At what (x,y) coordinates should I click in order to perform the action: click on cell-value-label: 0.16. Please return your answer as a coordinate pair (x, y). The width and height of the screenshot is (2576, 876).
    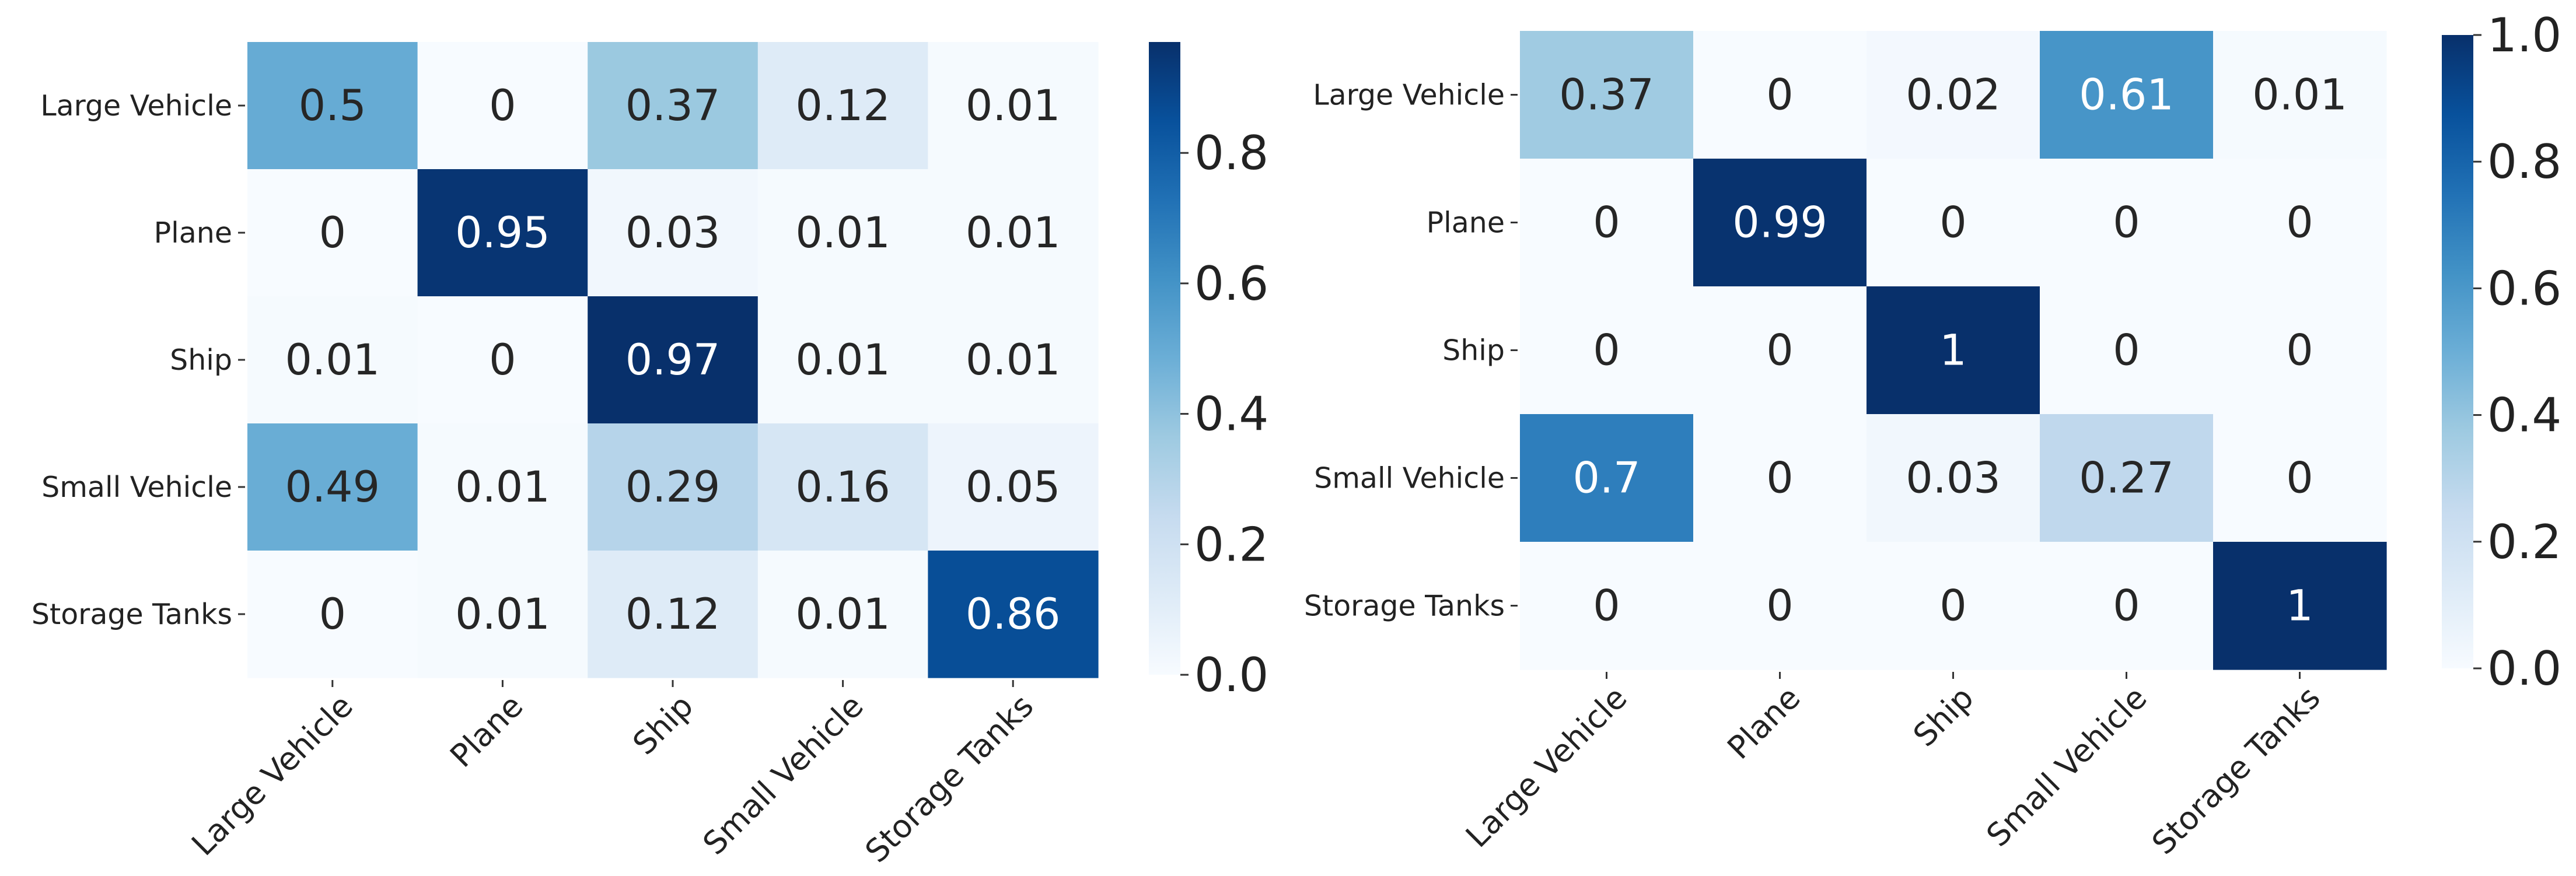
    Looking at the image, I should click on (842, 487).